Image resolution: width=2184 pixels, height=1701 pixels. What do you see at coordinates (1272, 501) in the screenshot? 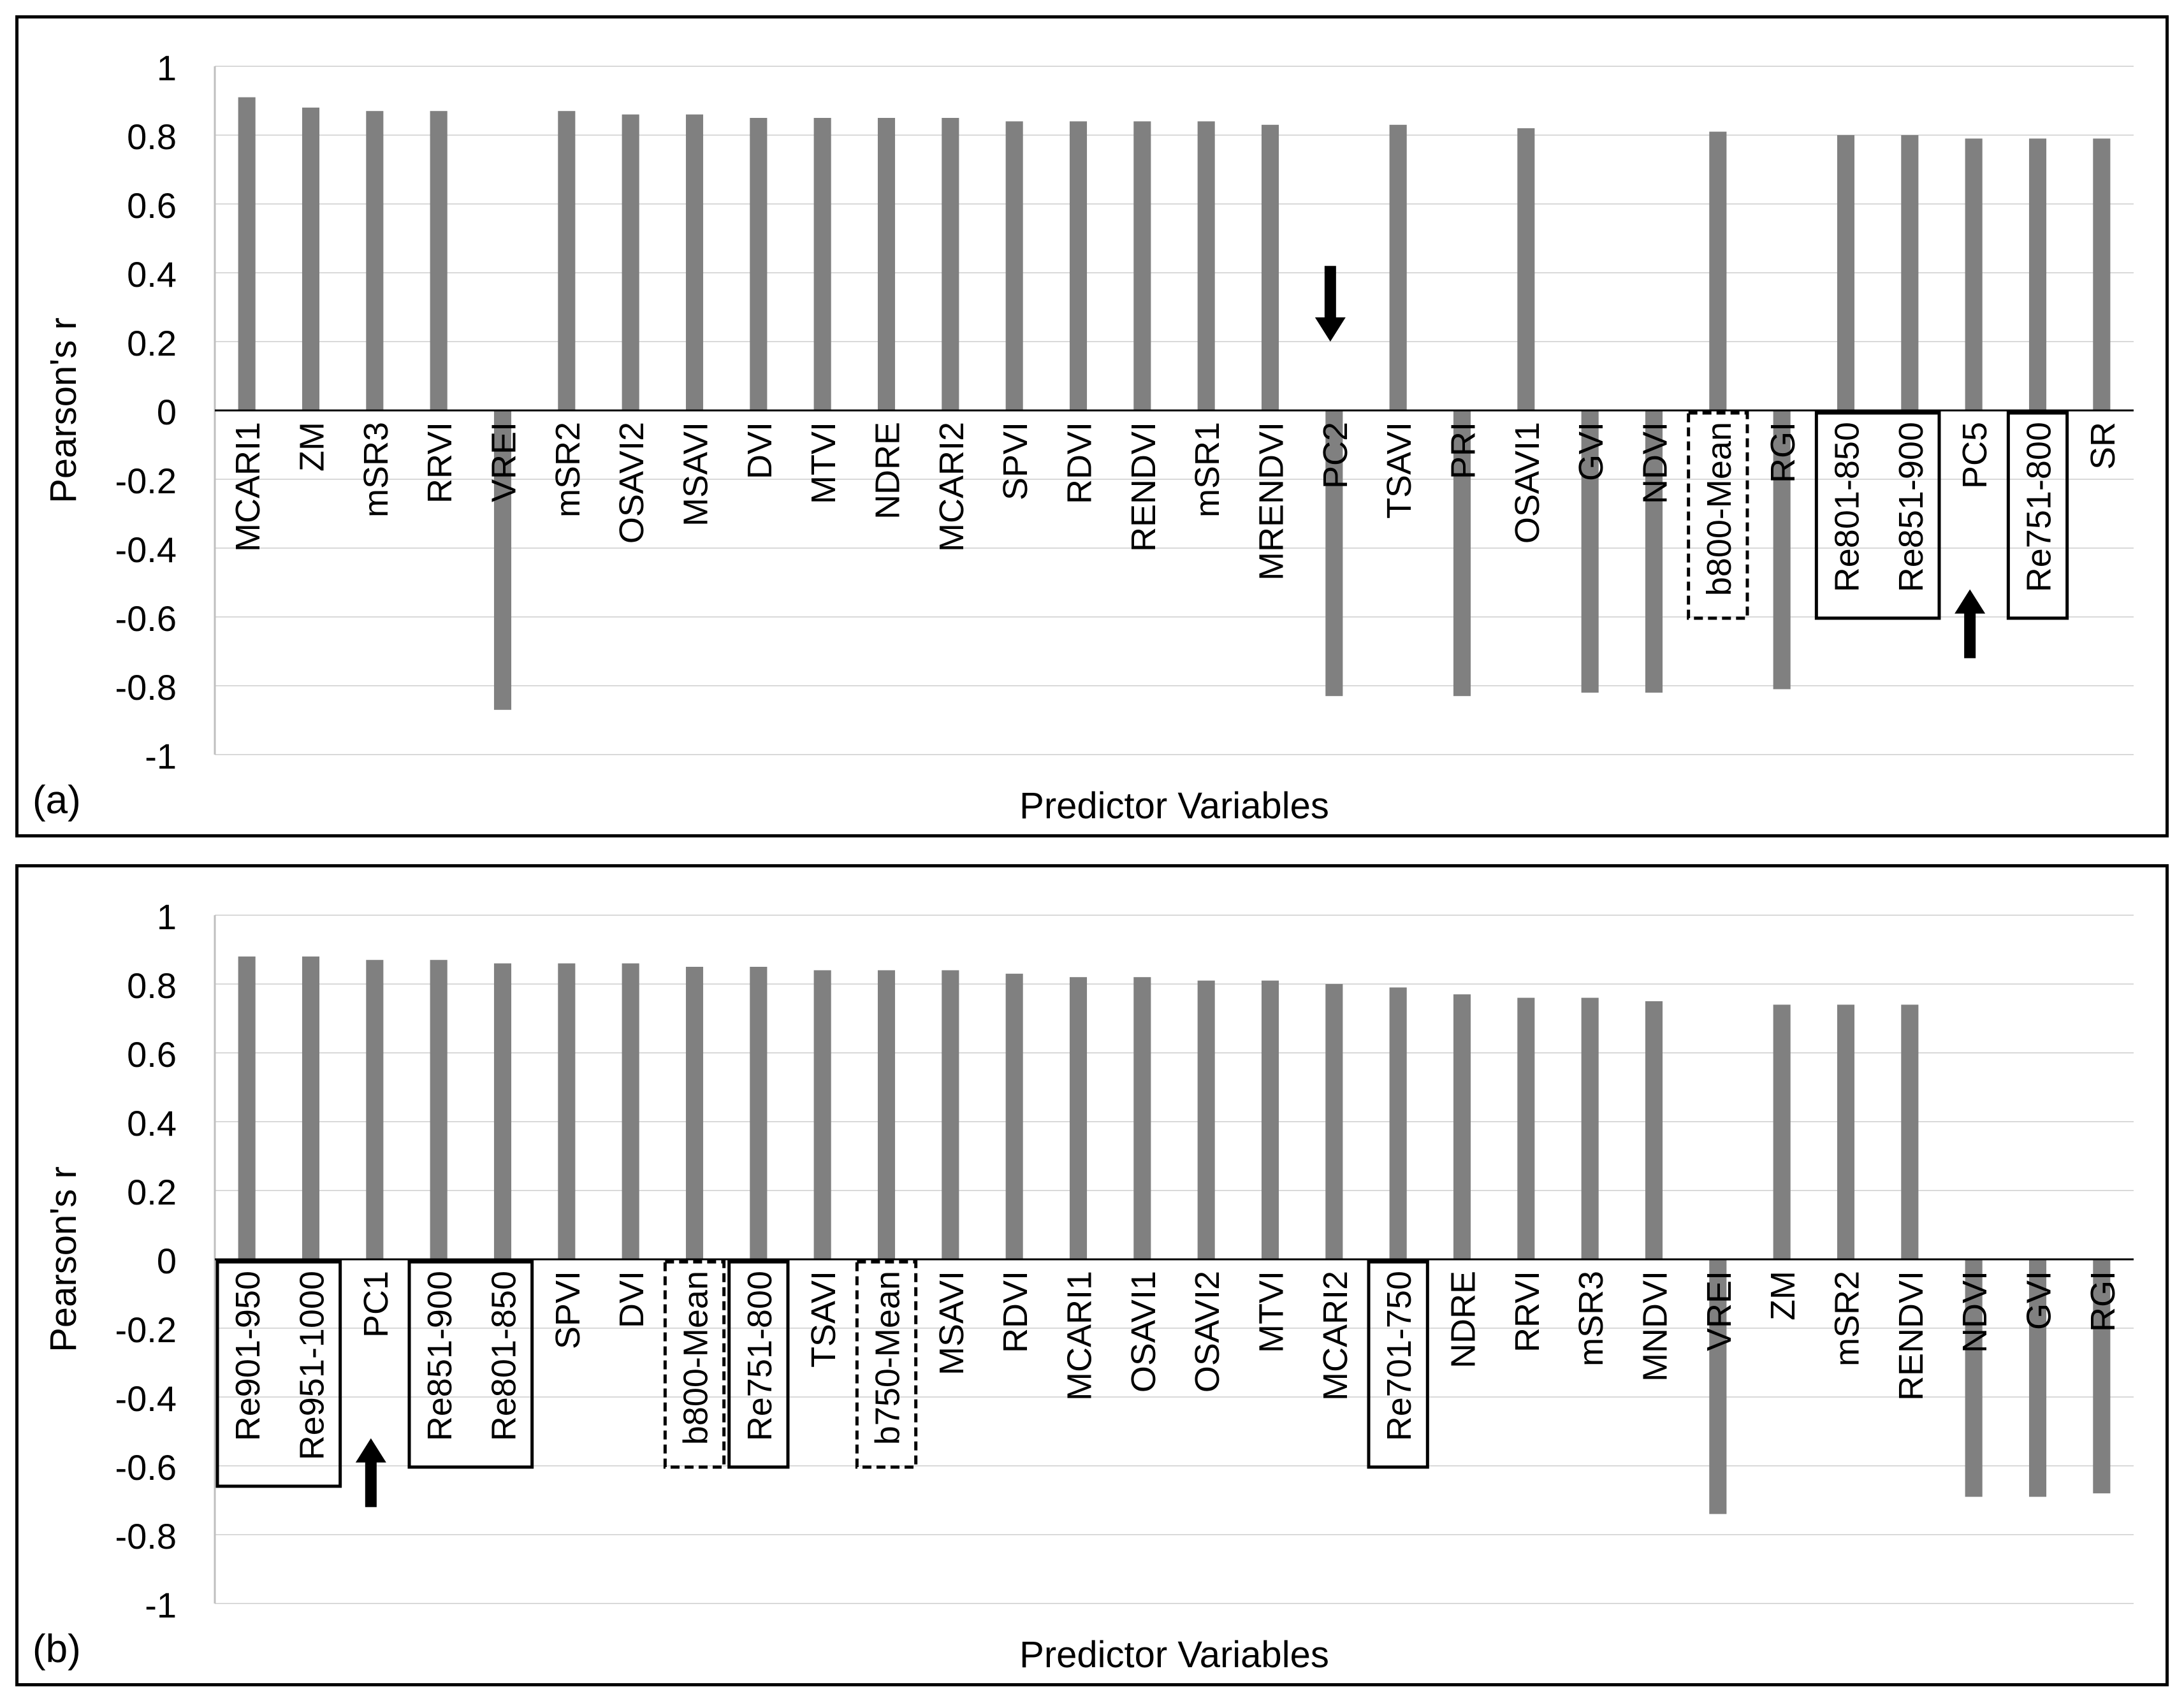
I see `category-label-MRENDVI: MRENDVI` at bounding box center [1272, 501].